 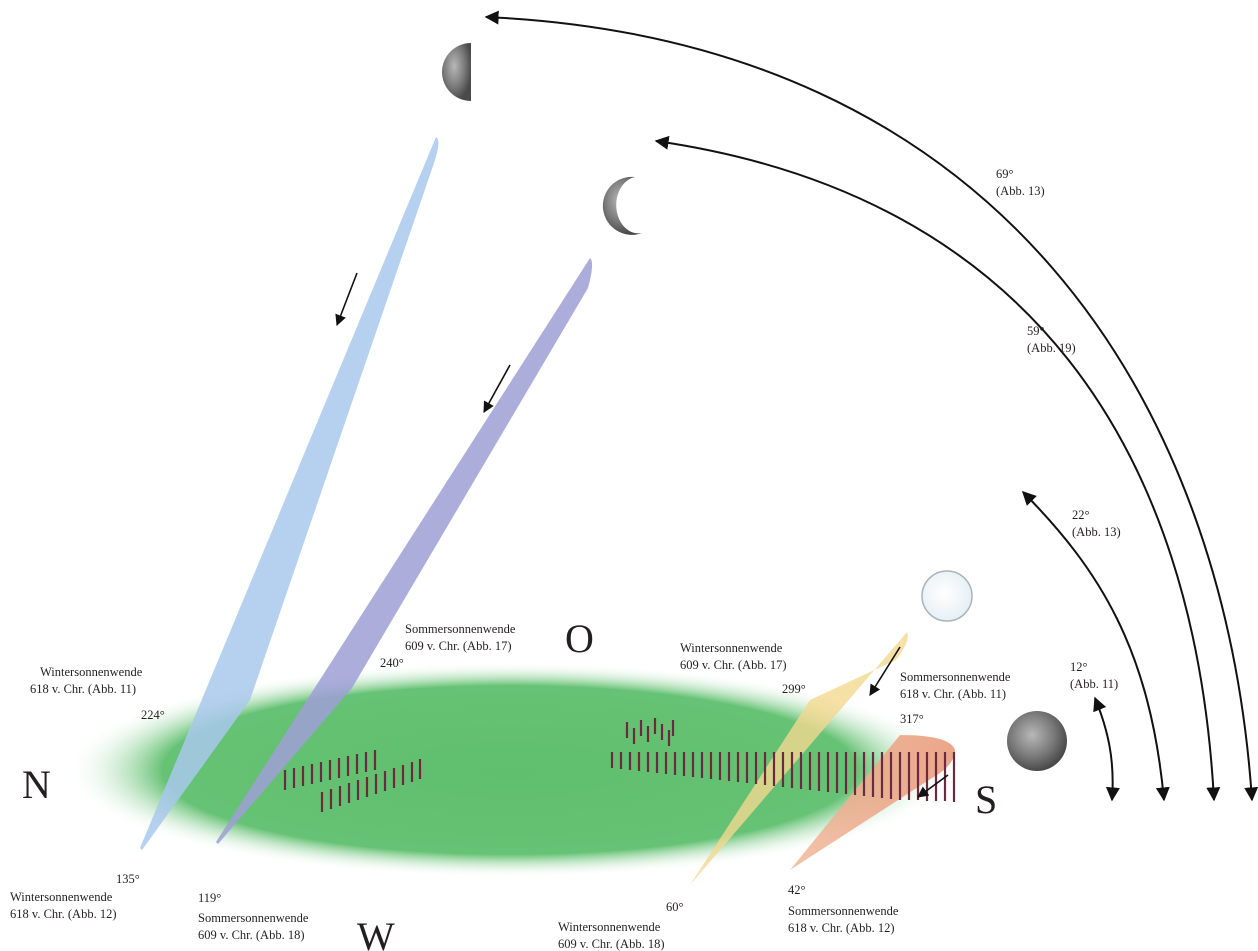 I want to click on azimuth-60-line1: Wintersonnenwende, so click(x=609, y=927).